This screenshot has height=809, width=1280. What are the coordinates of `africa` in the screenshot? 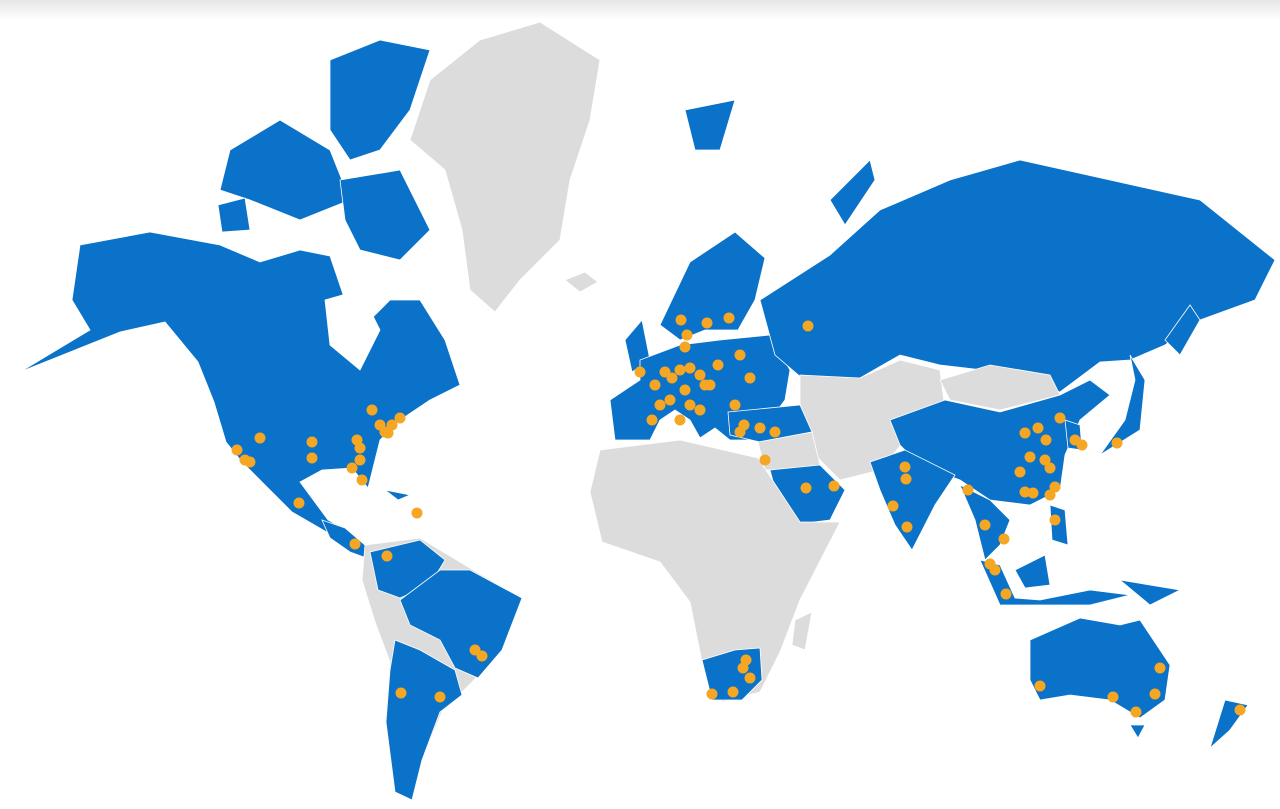 It's located at (715, 571).